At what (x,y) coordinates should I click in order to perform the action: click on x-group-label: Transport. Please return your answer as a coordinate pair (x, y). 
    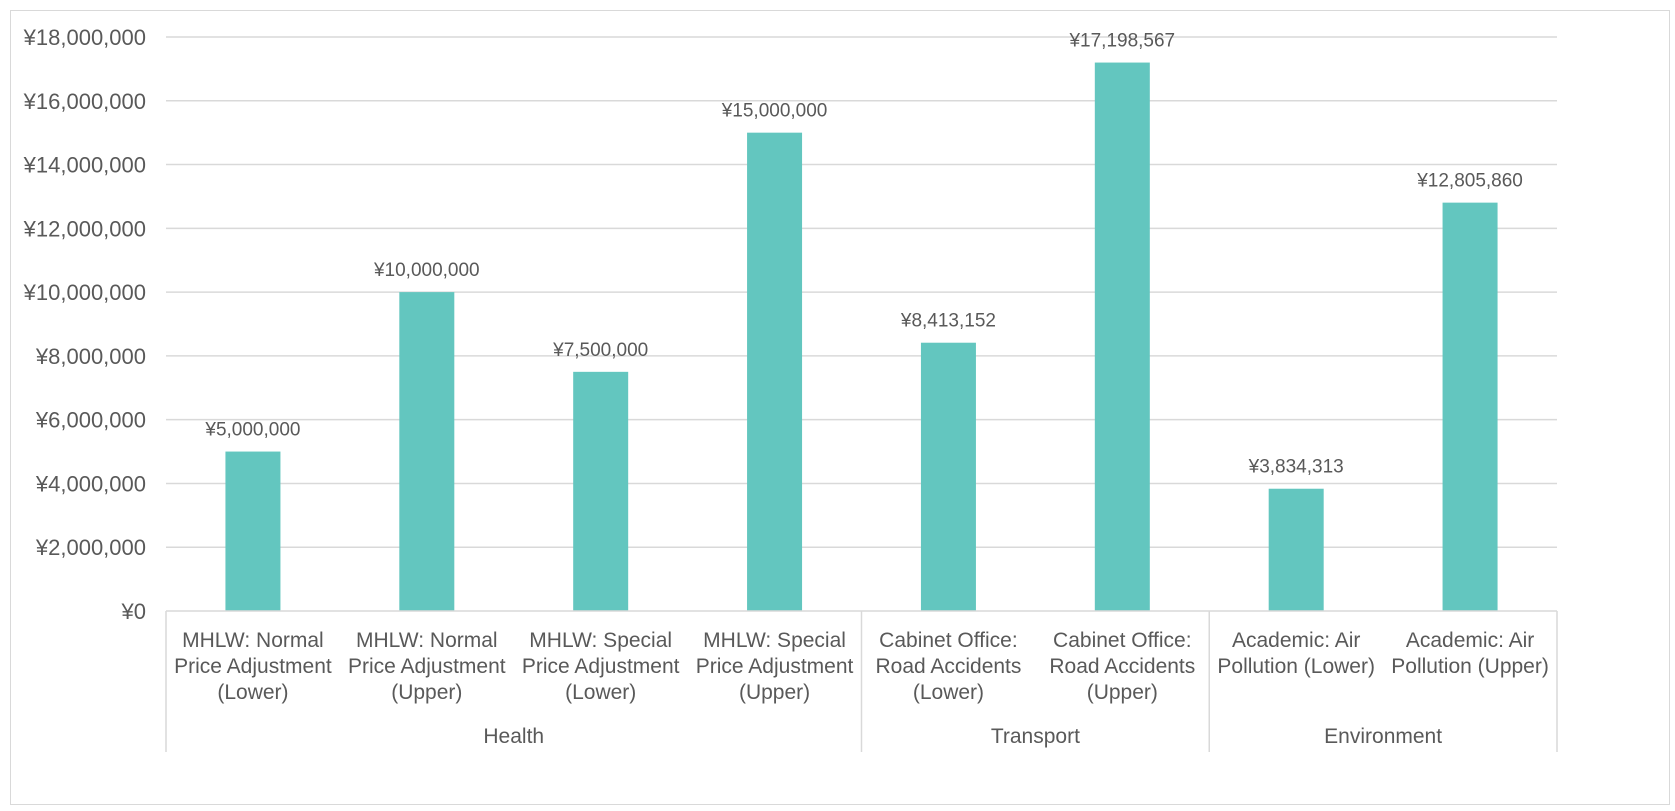
    Looking at the image, I should click on (1035, 736).